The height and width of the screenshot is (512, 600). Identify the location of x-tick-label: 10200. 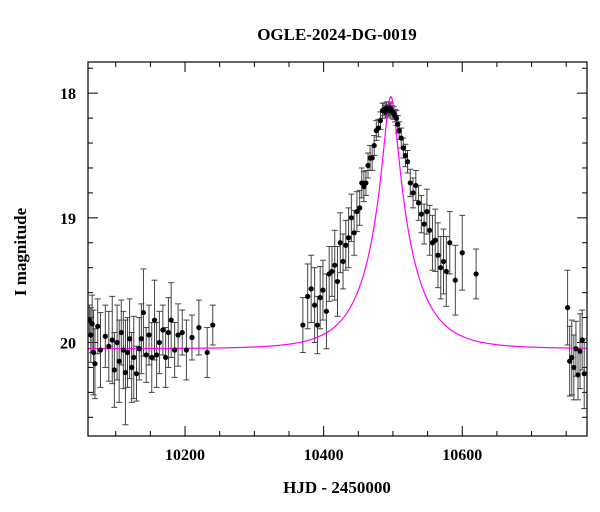
(185, 455).